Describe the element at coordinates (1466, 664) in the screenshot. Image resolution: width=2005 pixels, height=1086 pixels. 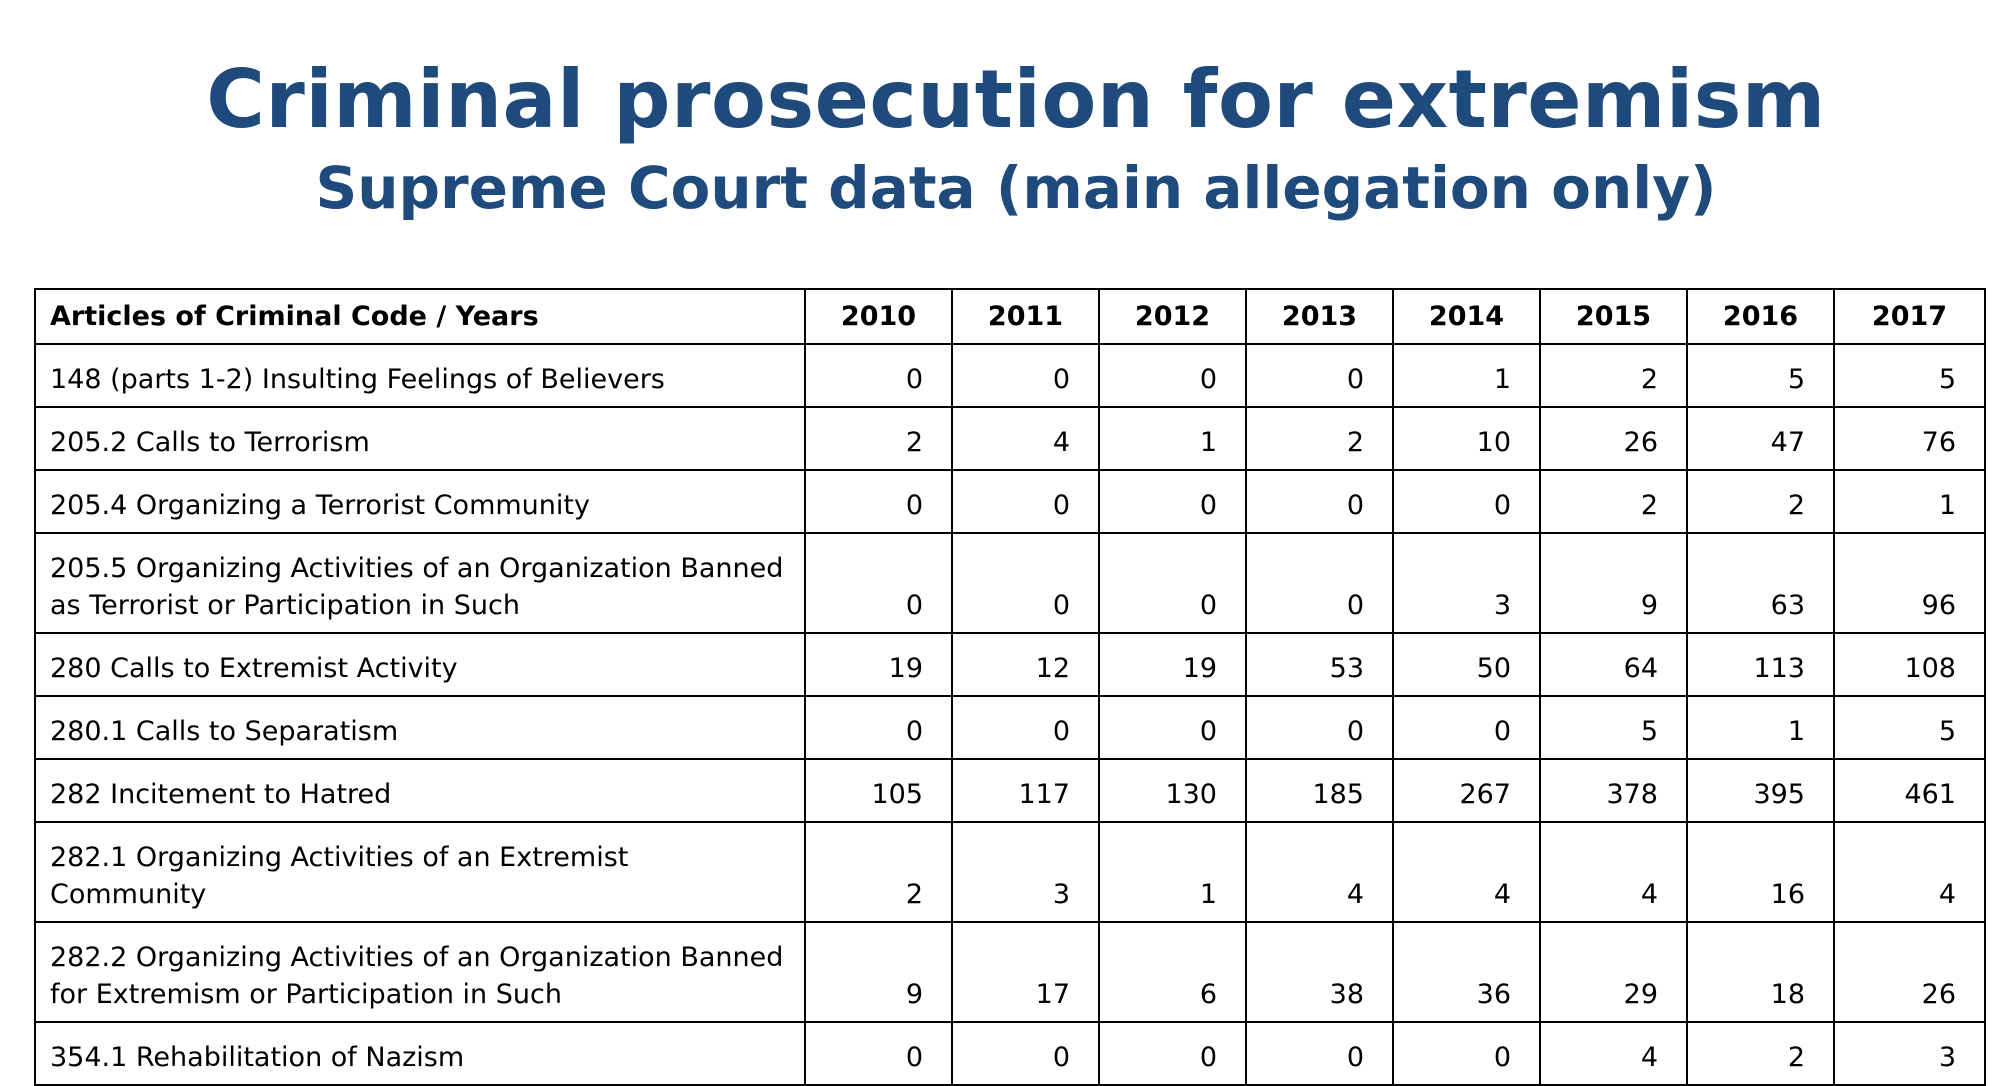
I see `table-cell: 50` at that location.